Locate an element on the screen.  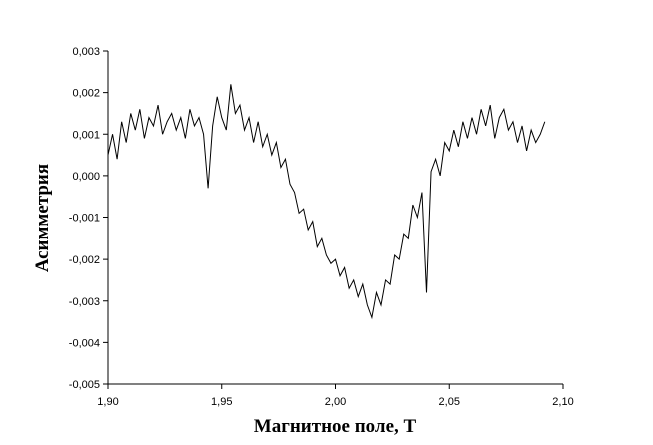
y-tick-label: -0,003 is located at coordinates (84, 302).